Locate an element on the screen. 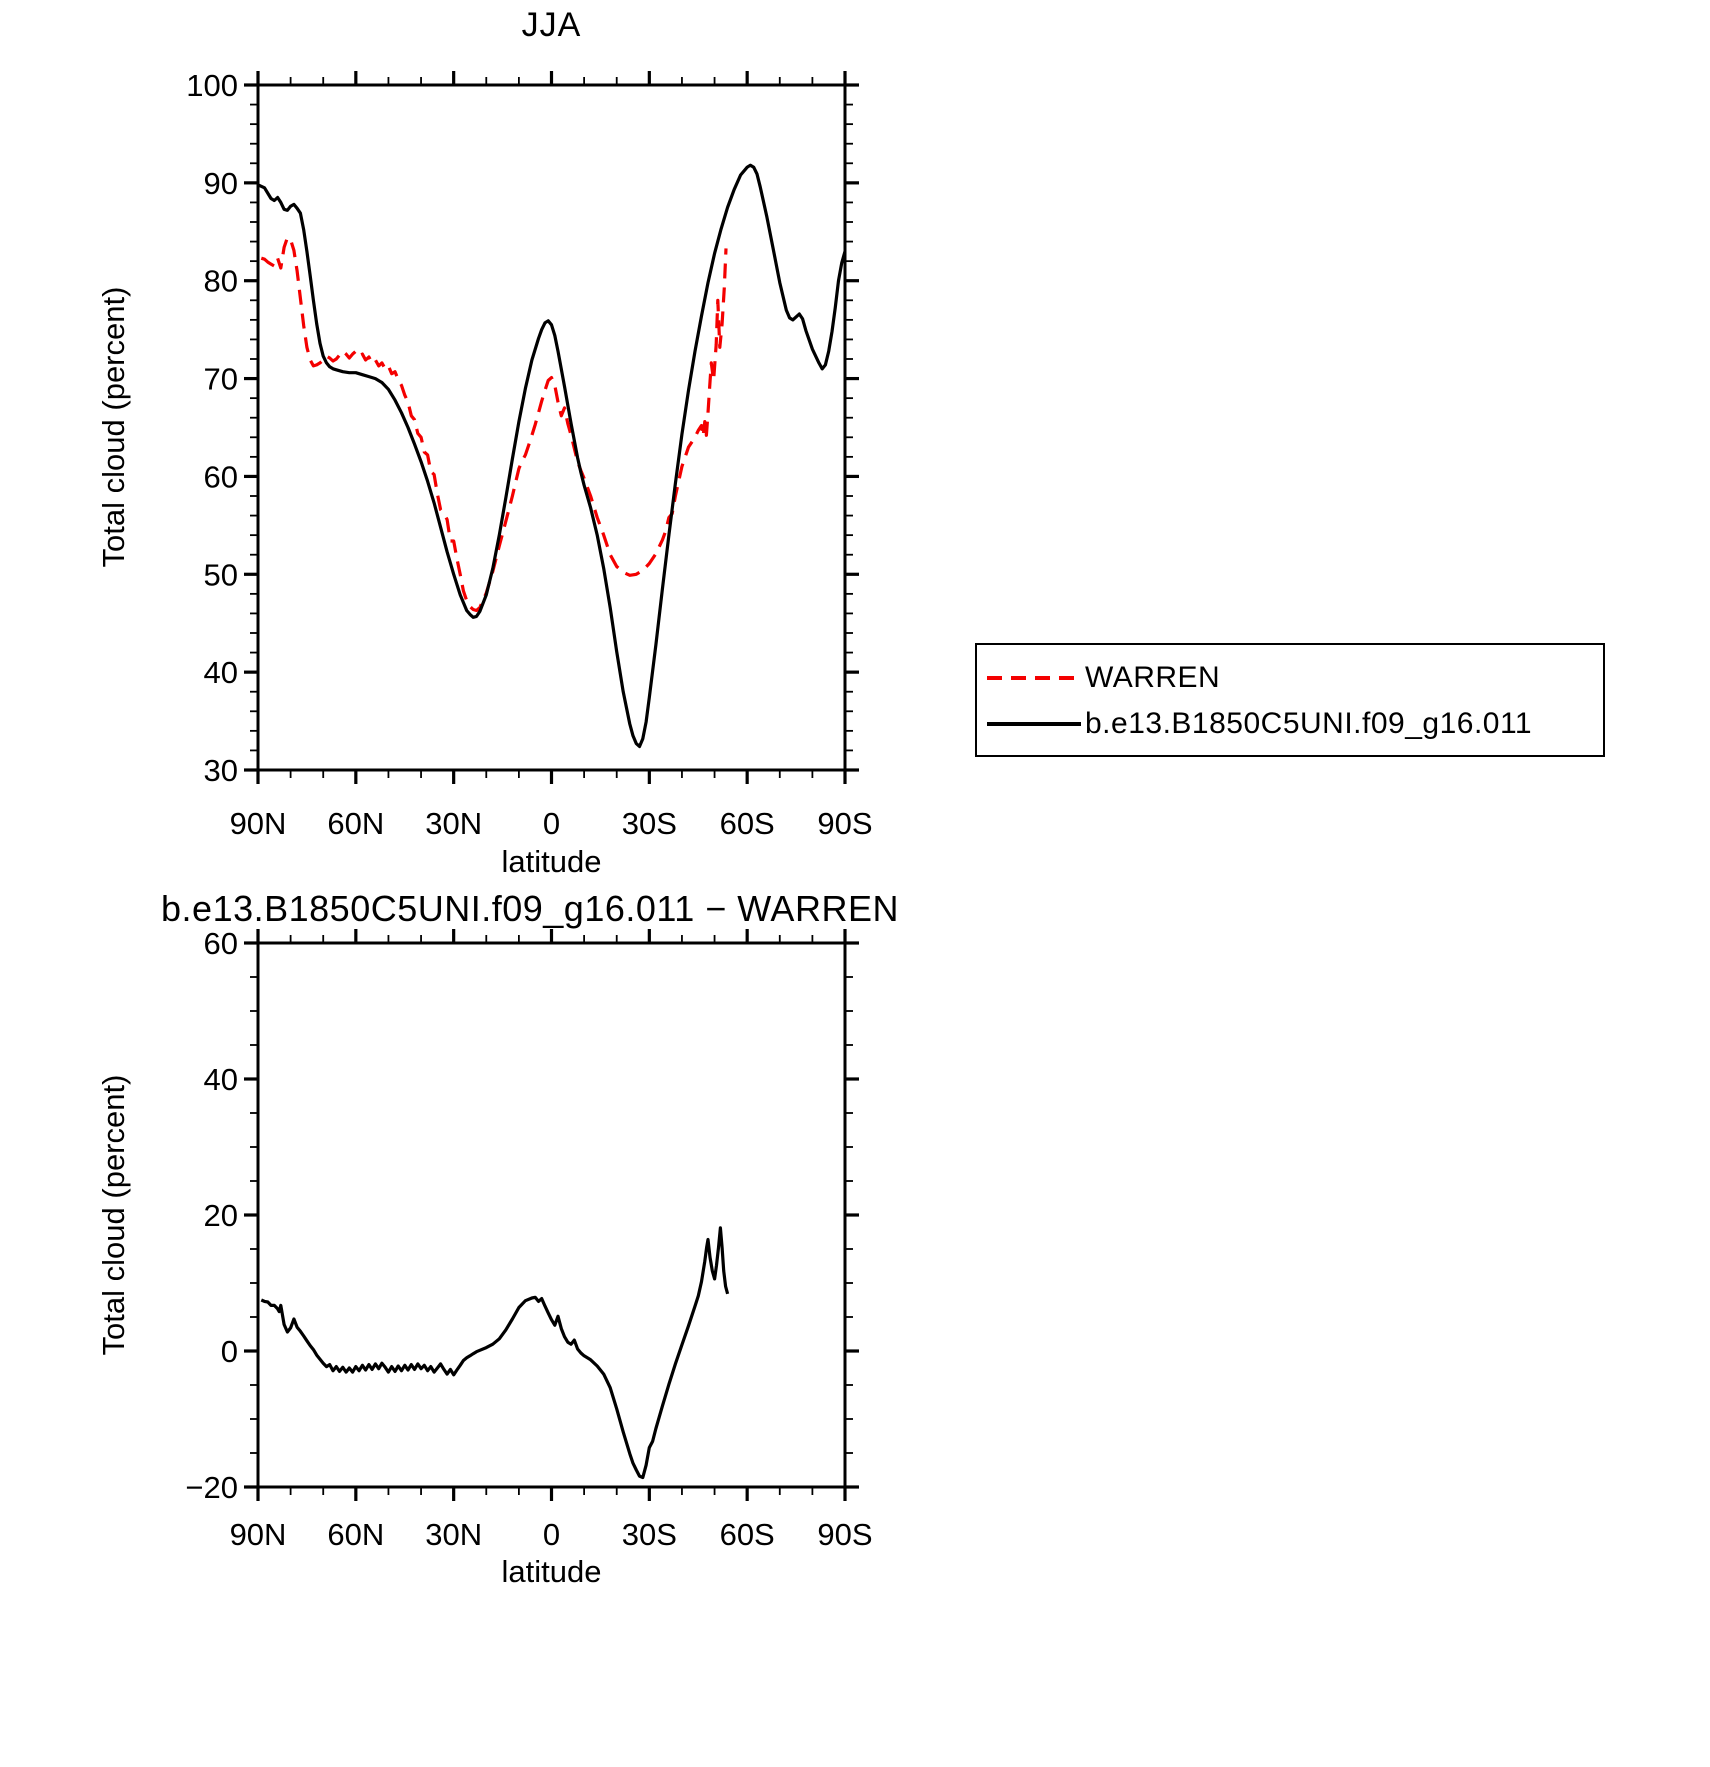 This screenshot has width=1710, height=1767. y-tick-label: 70 is located at coordinates (221, 379).